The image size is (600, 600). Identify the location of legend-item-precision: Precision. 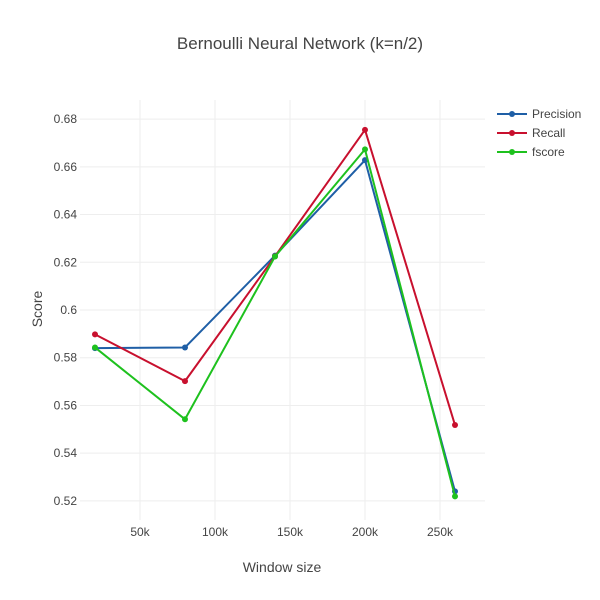
(539, 114).